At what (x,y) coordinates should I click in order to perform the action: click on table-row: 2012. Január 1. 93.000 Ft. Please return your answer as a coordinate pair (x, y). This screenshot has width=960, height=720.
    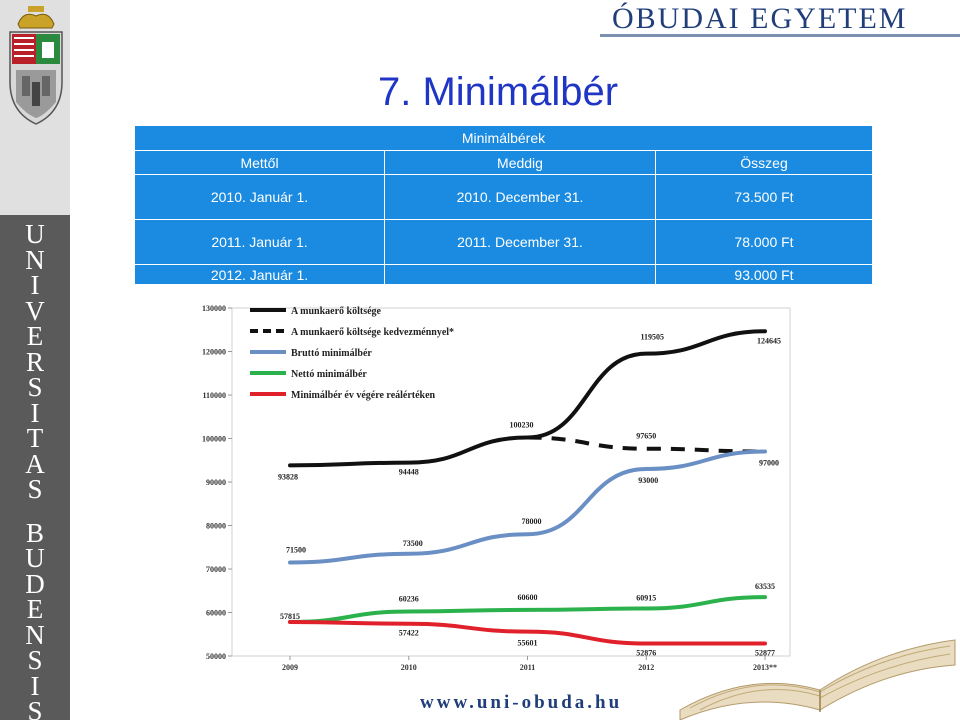
    Looking at the image, I should click on (503, 274).